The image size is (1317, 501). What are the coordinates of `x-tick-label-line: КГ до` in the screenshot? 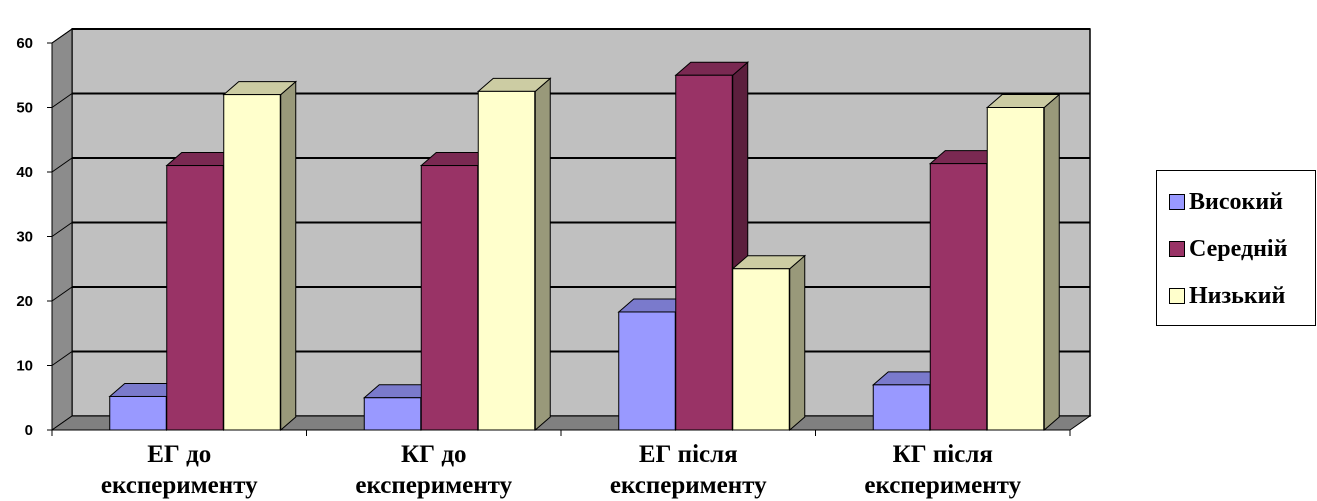 It's located at (433, 454).